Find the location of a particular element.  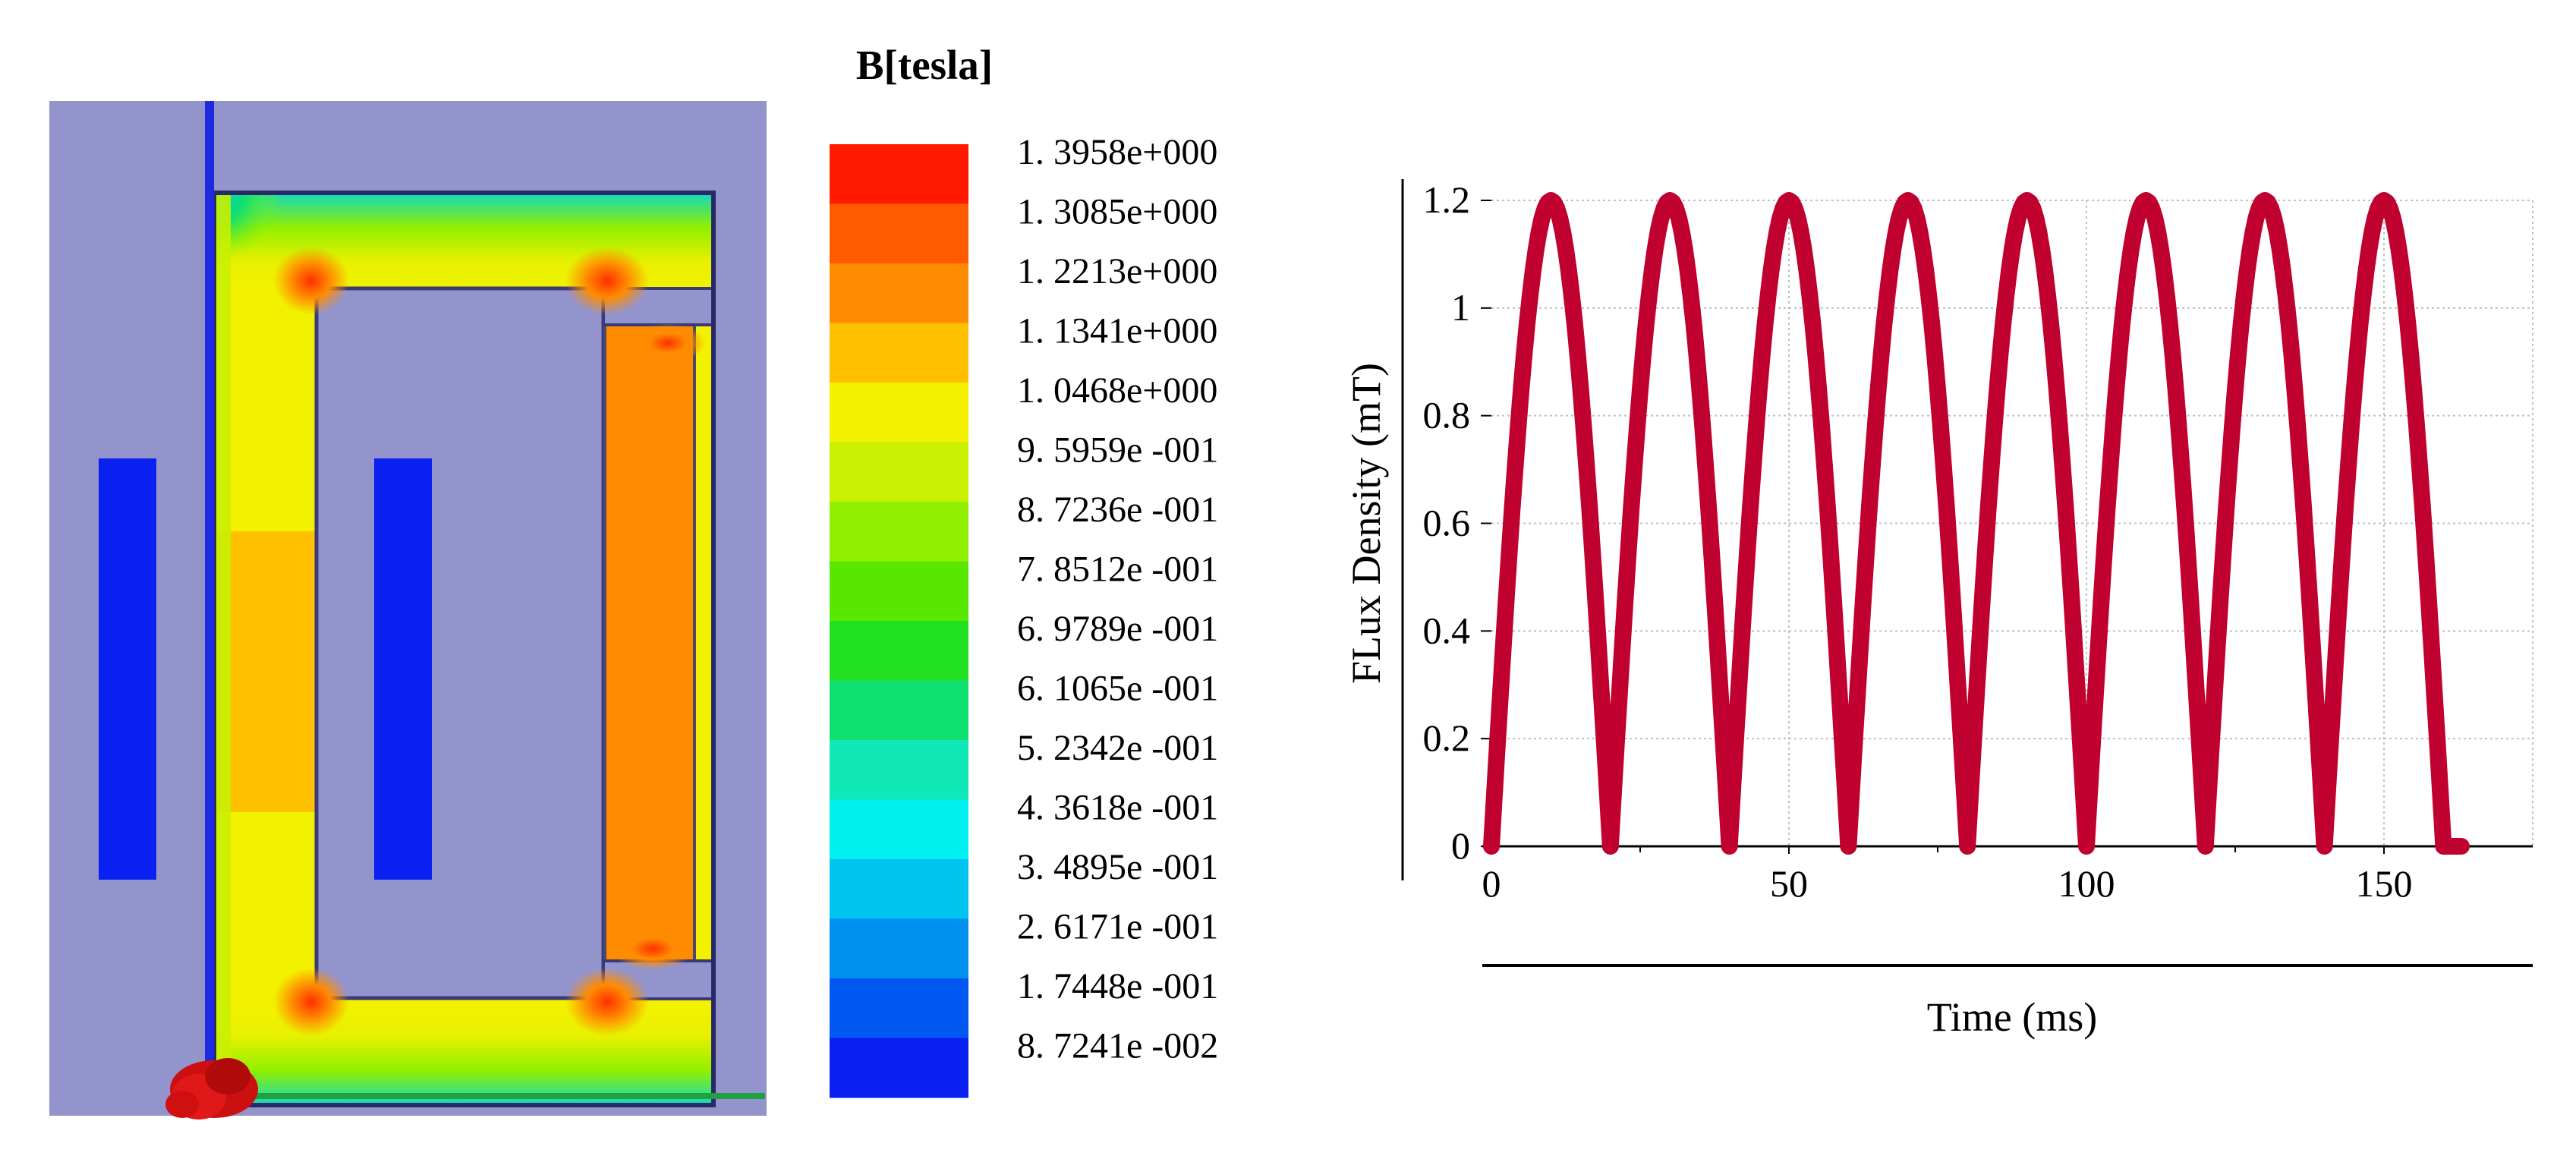

hotspot-inner-tl is located at coordinates (311, 281).